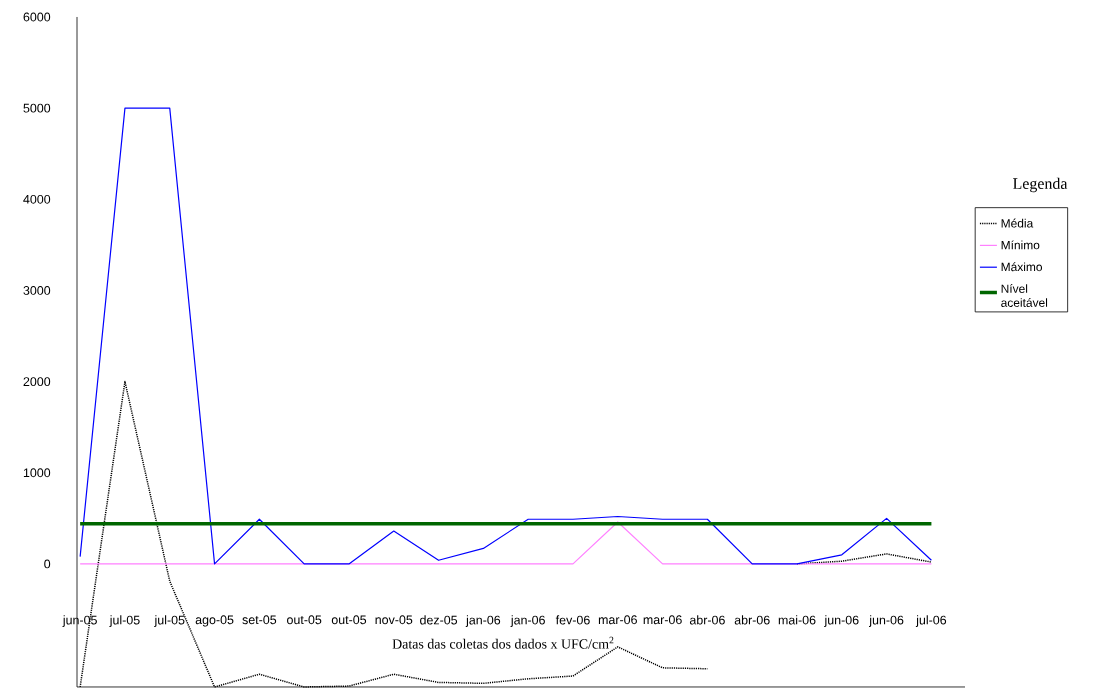 This screenshot has width=1107, height=689. What do you see at coordinates (1020, 245) in the screenshot?
I see `legend-label: Mínimo` at bounding box center [1020, 245].